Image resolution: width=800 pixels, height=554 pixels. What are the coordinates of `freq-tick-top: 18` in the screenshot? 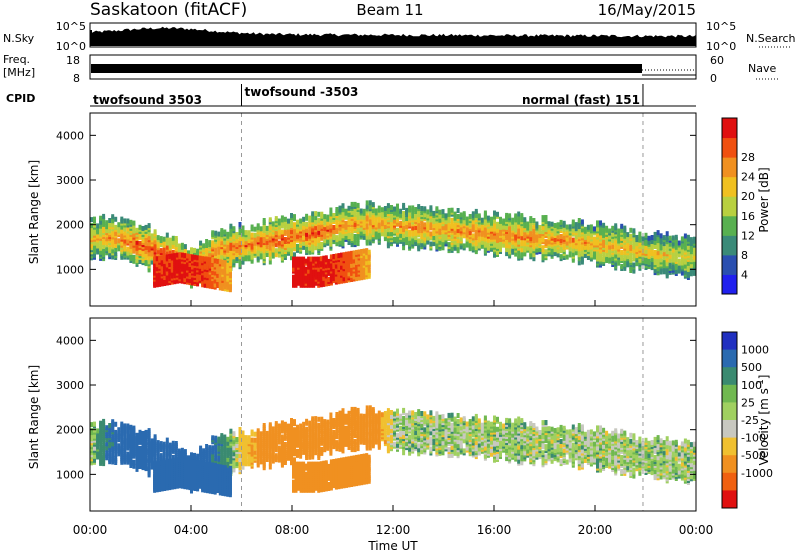 It's located at (73, 60).